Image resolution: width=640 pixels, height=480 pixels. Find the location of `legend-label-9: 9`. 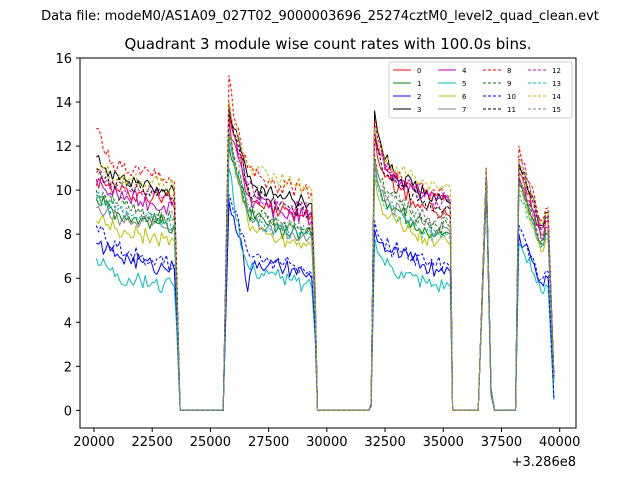

legend-label-9: 9 is located at coordinates (509, 84).